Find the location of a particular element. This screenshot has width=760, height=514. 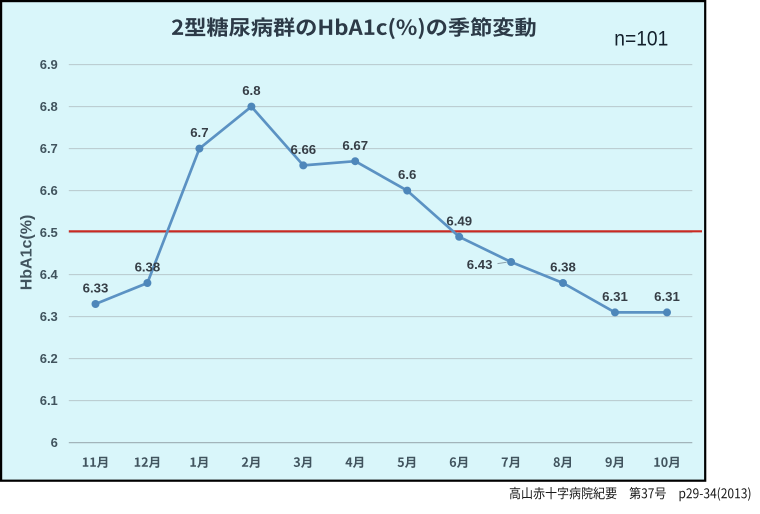

svg-text: 6.9 is located at coordinates (49, 64).